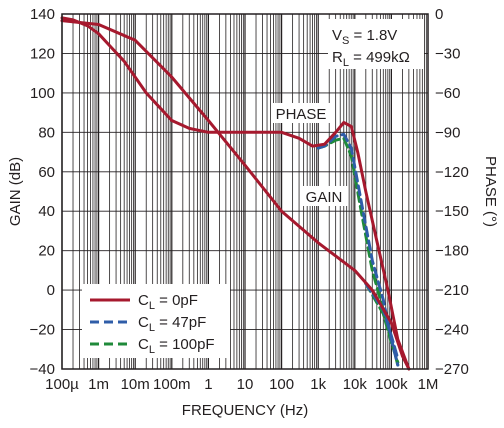 The image size is (504, 428). Describe the element at coordinates (358, 249) in the screenshot. I see `gain-curve-c47` at that location.